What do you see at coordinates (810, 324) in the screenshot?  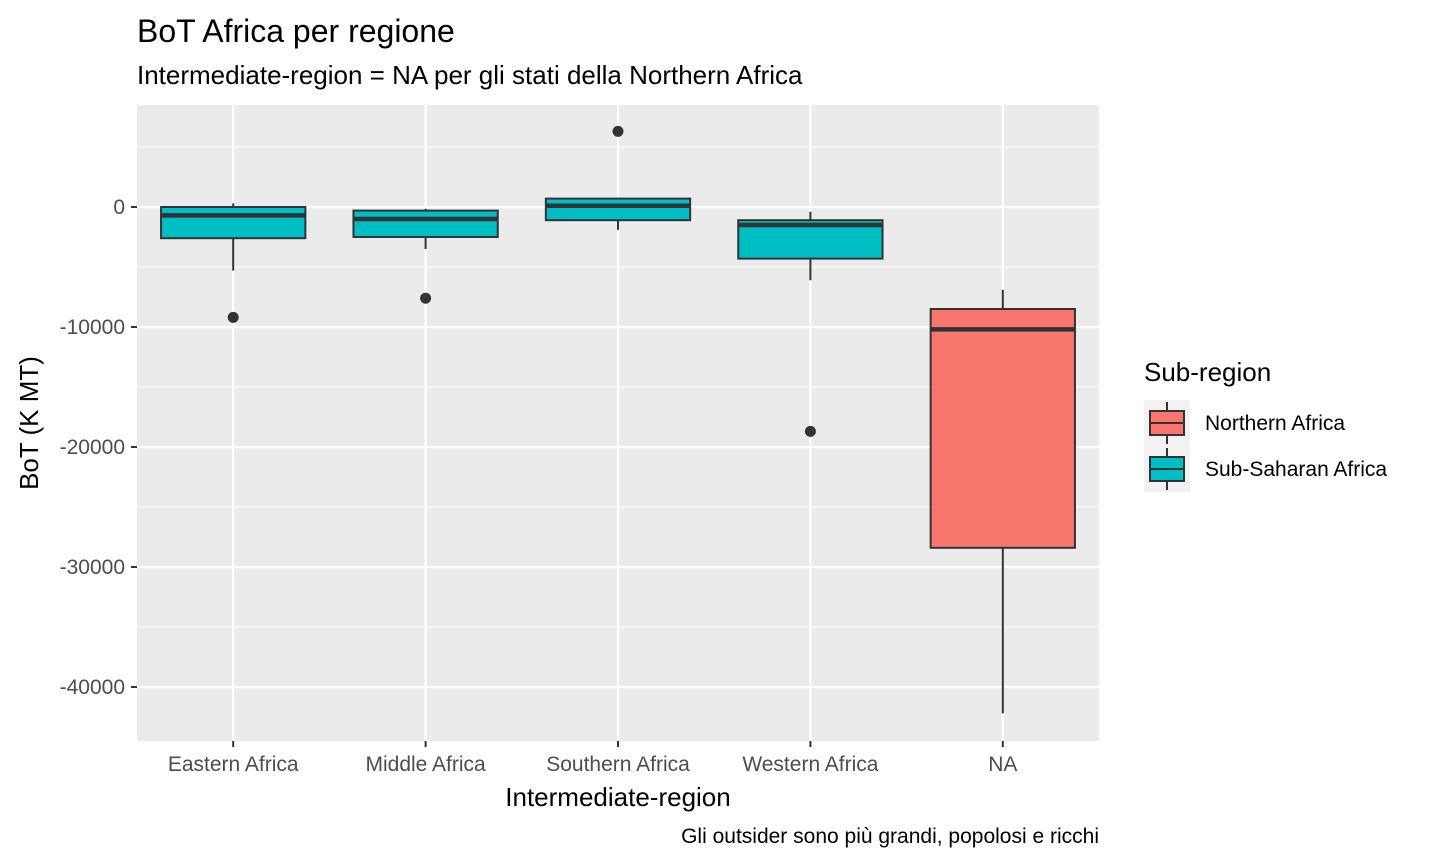 I see `box-western-africa` at bounding box center [810, 324].